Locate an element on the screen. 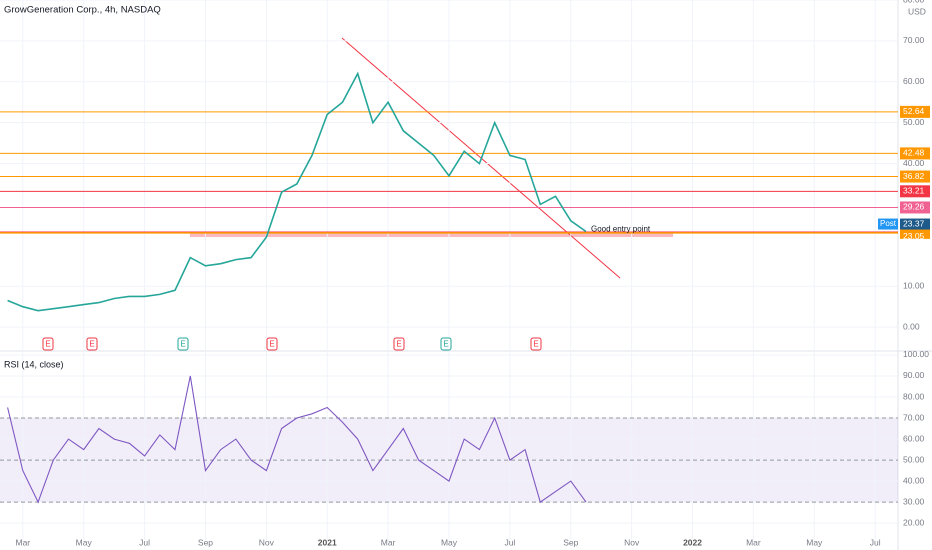  post-value-tag is located at coordinates (915, 224).